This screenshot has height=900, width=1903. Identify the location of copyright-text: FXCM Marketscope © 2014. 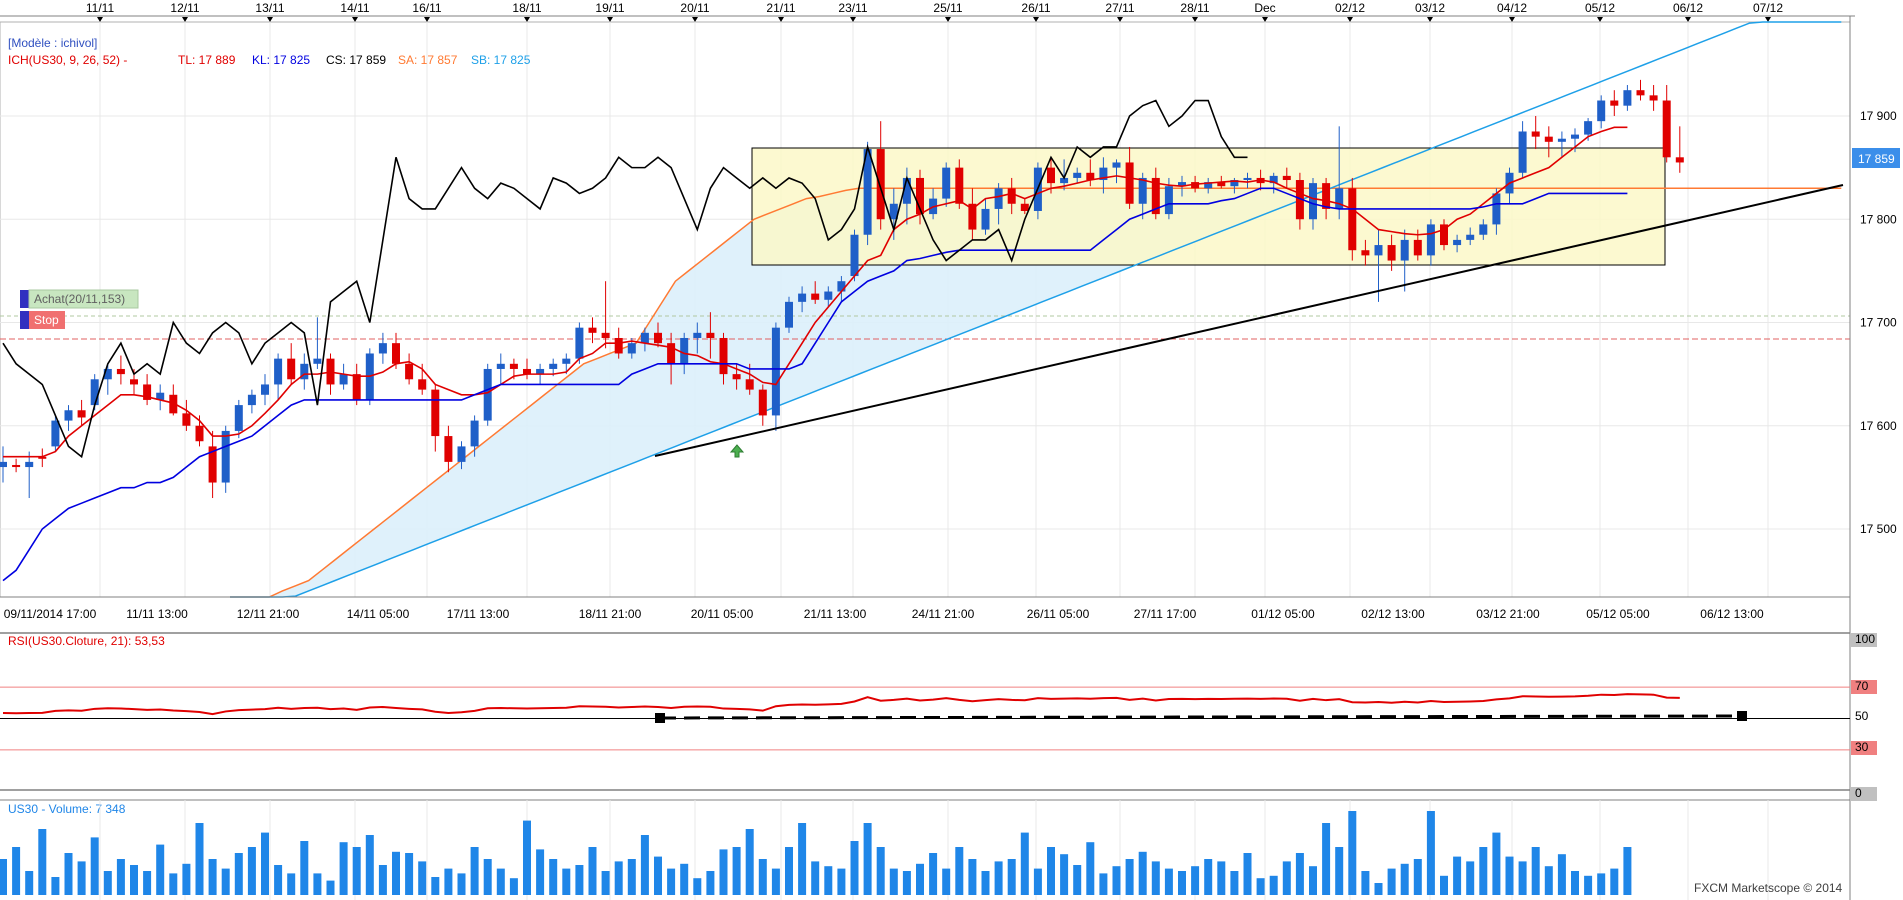
(1768, 888).